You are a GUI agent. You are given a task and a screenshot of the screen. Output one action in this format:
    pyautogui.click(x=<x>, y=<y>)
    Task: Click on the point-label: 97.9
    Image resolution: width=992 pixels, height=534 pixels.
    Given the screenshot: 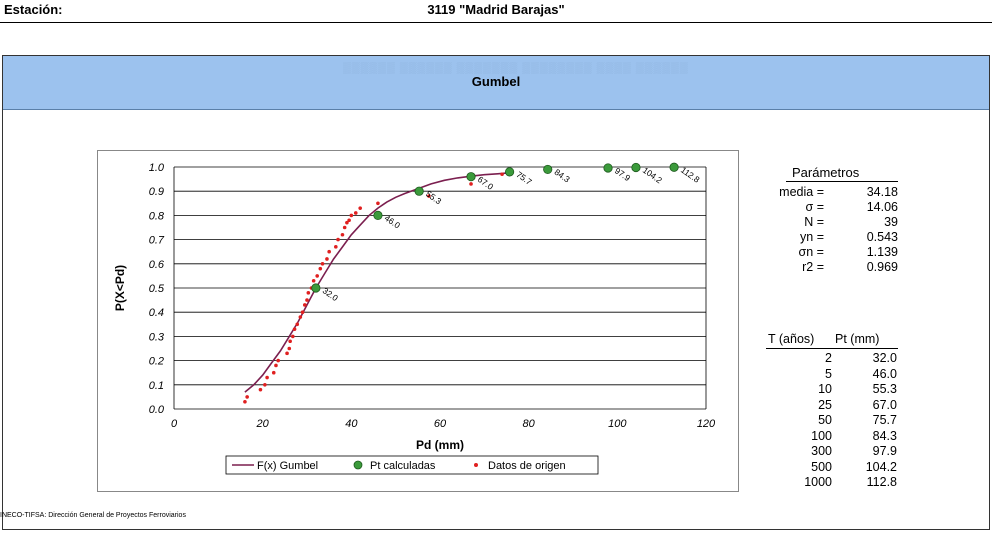 What is the action you would take?
    pyautogui.click(x=623, y=174)
    